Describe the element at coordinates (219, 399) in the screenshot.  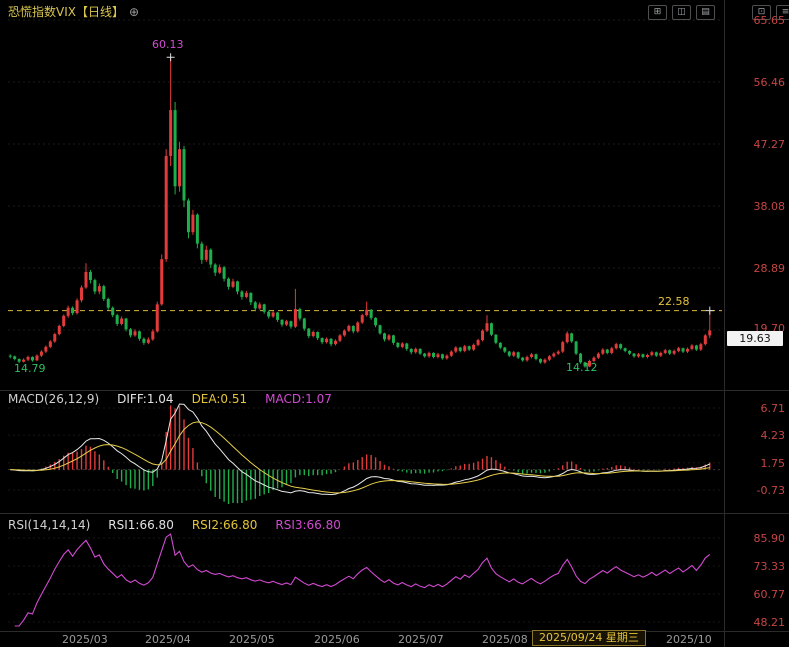
I see `macd-dea-value: DEA:0.51` at that location.